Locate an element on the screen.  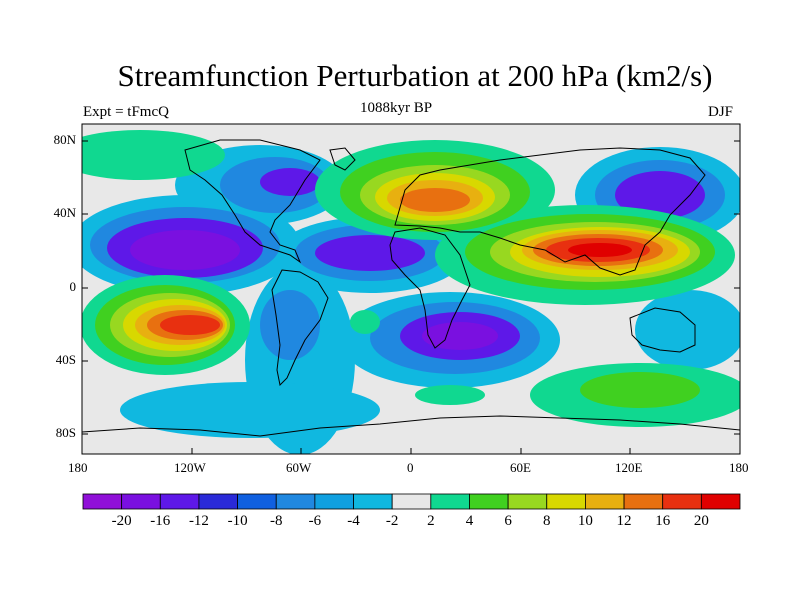
coast-eurasia is located at coordinates (550, 211).